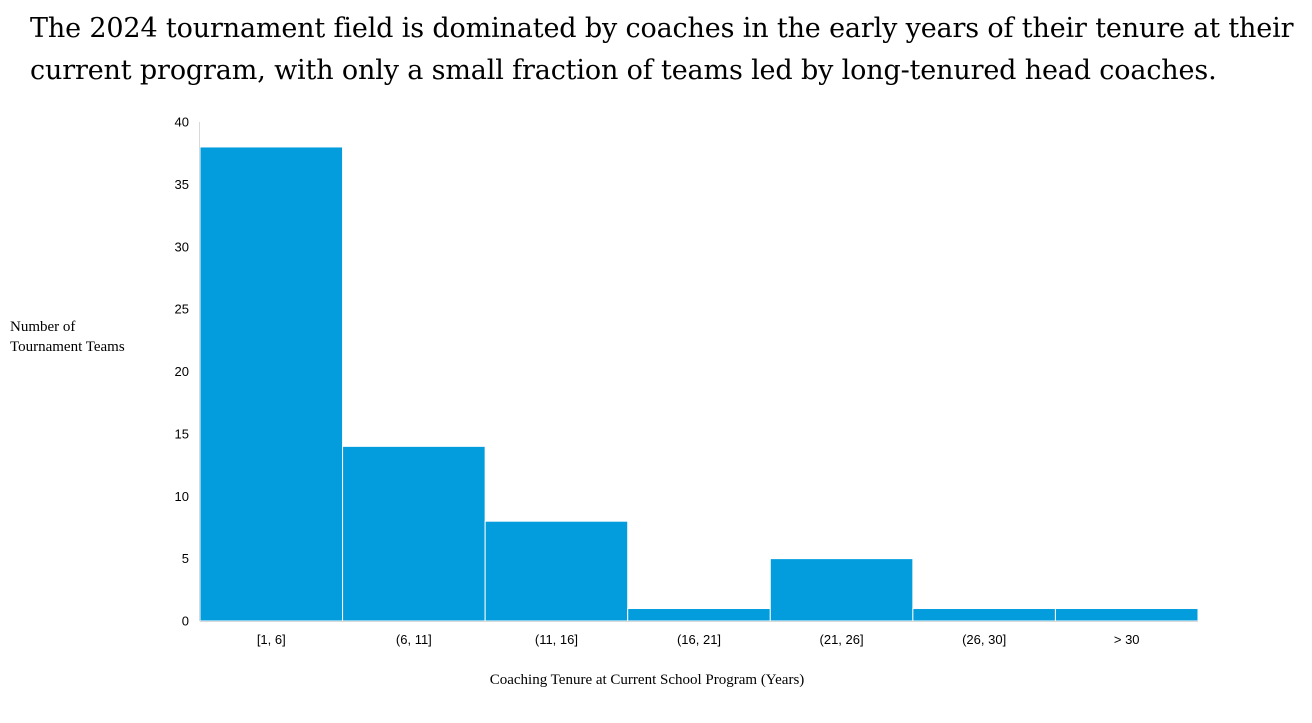 Image resolution: width=1312 pixels, height=723 pixels. Describe the element at coordinates (182, 496) in the screenshot. I see `y-tick-10: 10` at that location.